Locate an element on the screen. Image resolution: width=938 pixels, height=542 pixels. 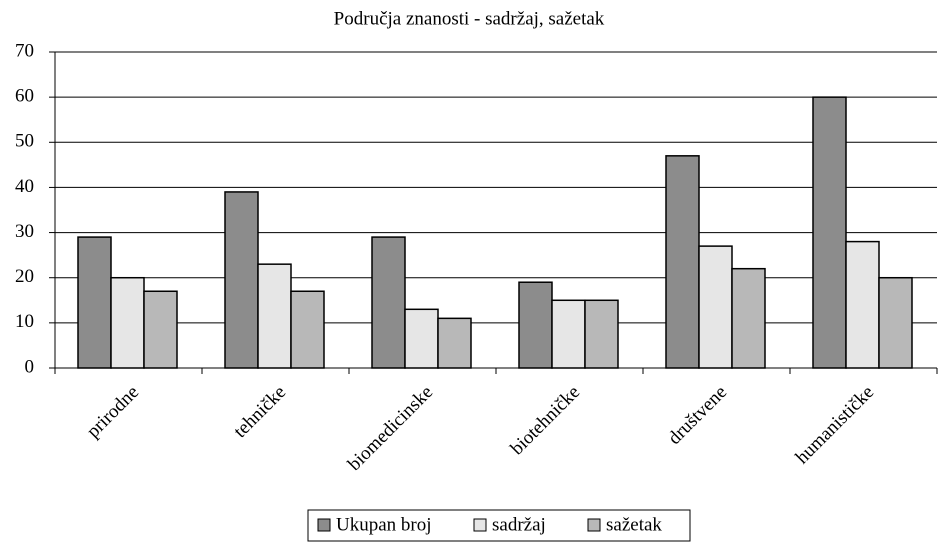
x-tick-label: biomedicinske is located at coordinates (390, 428).